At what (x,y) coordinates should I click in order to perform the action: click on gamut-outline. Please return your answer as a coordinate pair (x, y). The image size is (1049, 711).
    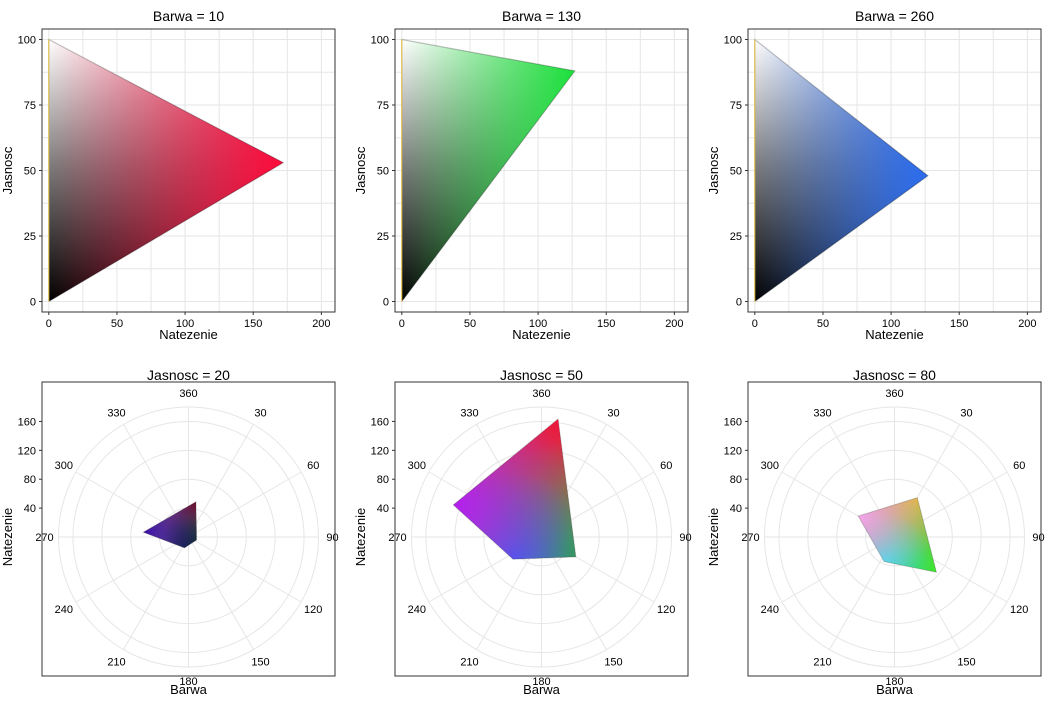
    Looking at the image, I should click on (897, 534).